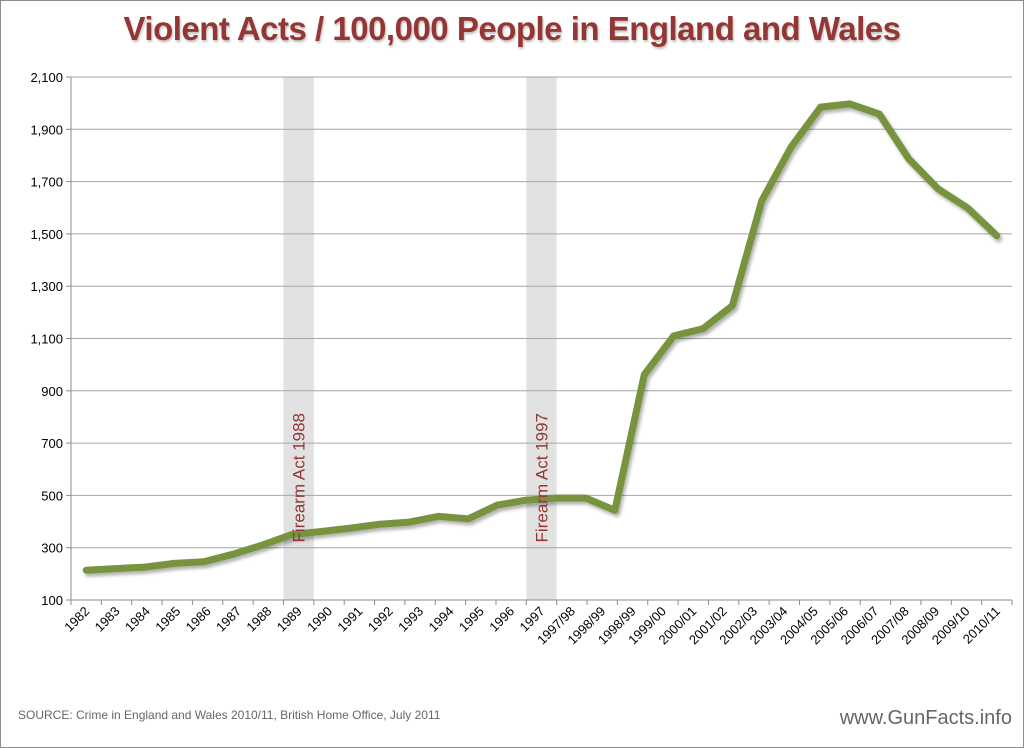 The image size is (1024, 748). I want to click on y-tick-label: 500, so click(52, 495).